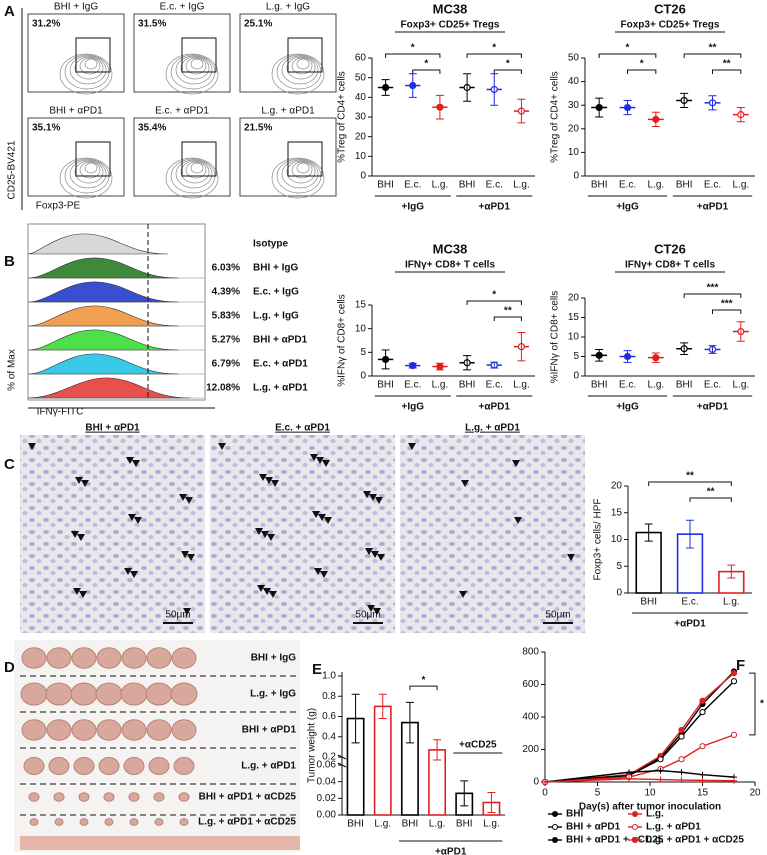 This screenshot has height=855, width=767. I want to click on tumor-photo, so click(157, 746).